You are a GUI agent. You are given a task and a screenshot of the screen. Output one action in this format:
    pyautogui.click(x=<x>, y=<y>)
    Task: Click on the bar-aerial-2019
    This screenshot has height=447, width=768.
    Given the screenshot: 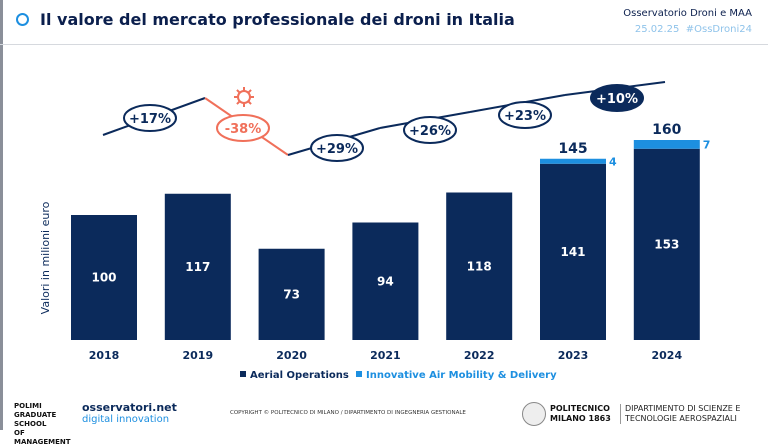 What is the action you would take?
    pyautogui.click(x=197, y=266)
    